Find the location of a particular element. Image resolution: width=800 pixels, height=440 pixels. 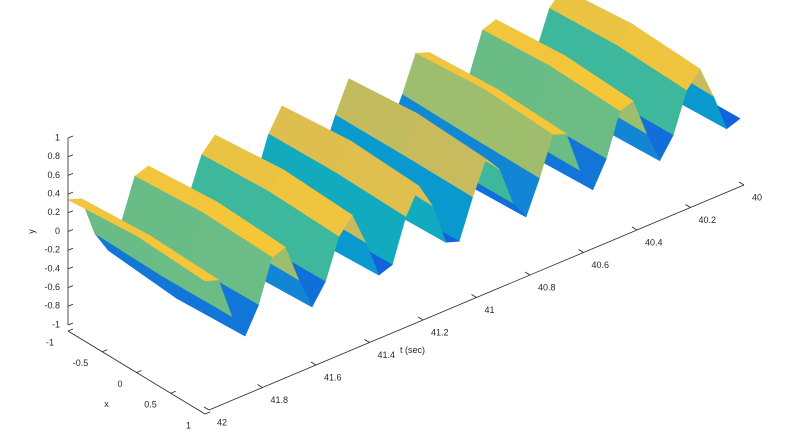

y-tick-label: -0.6 is located at coordinates (52, 287).